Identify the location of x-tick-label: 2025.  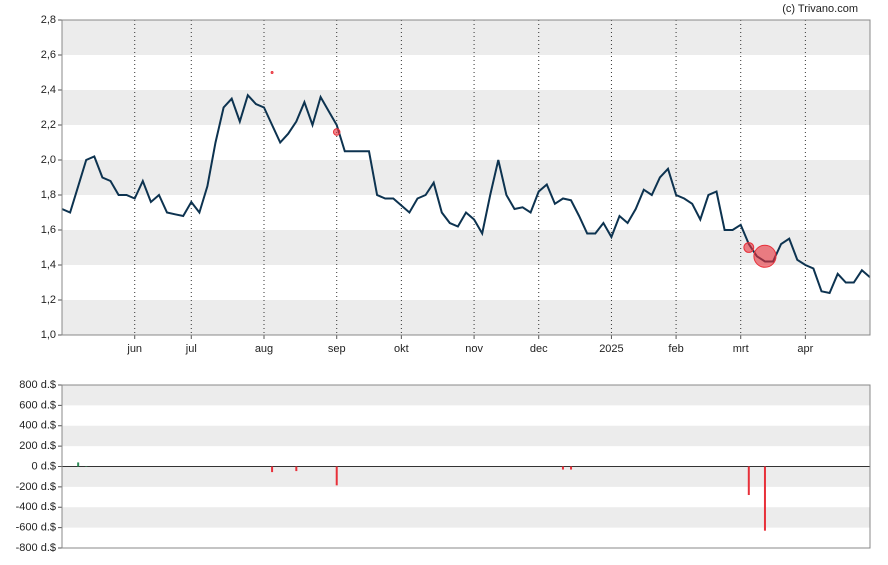
(611, 349).